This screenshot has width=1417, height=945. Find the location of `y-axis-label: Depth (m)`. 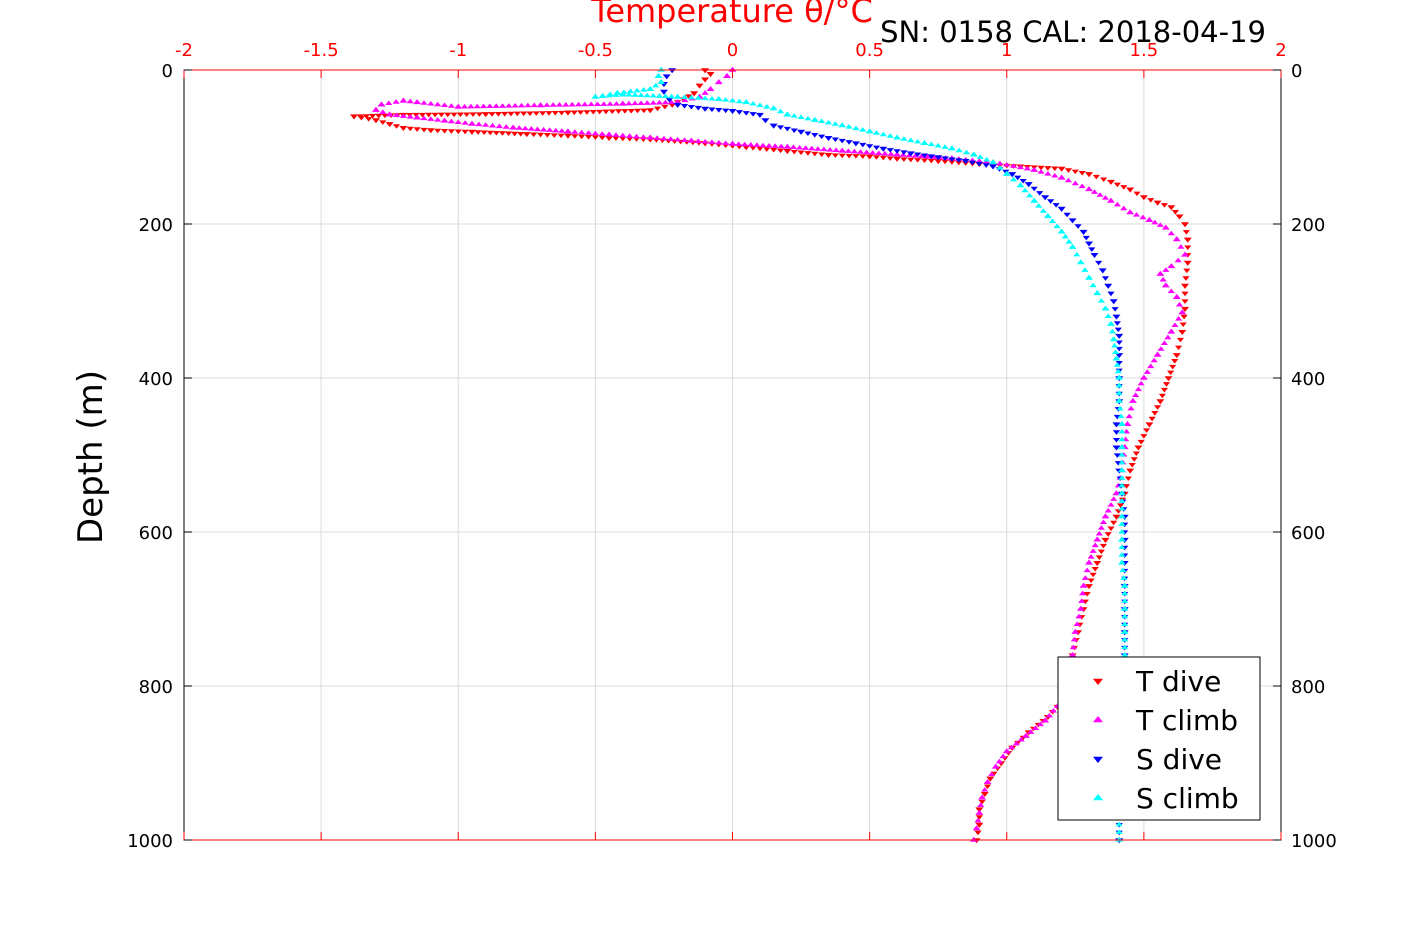

y-axis-label: Depth (m) is located at coordinates (91, 457).